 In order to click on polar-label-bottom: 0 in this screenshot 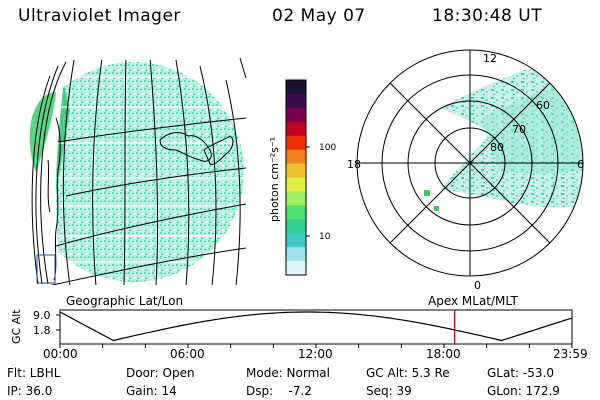, I will do `click(477, 285)`.